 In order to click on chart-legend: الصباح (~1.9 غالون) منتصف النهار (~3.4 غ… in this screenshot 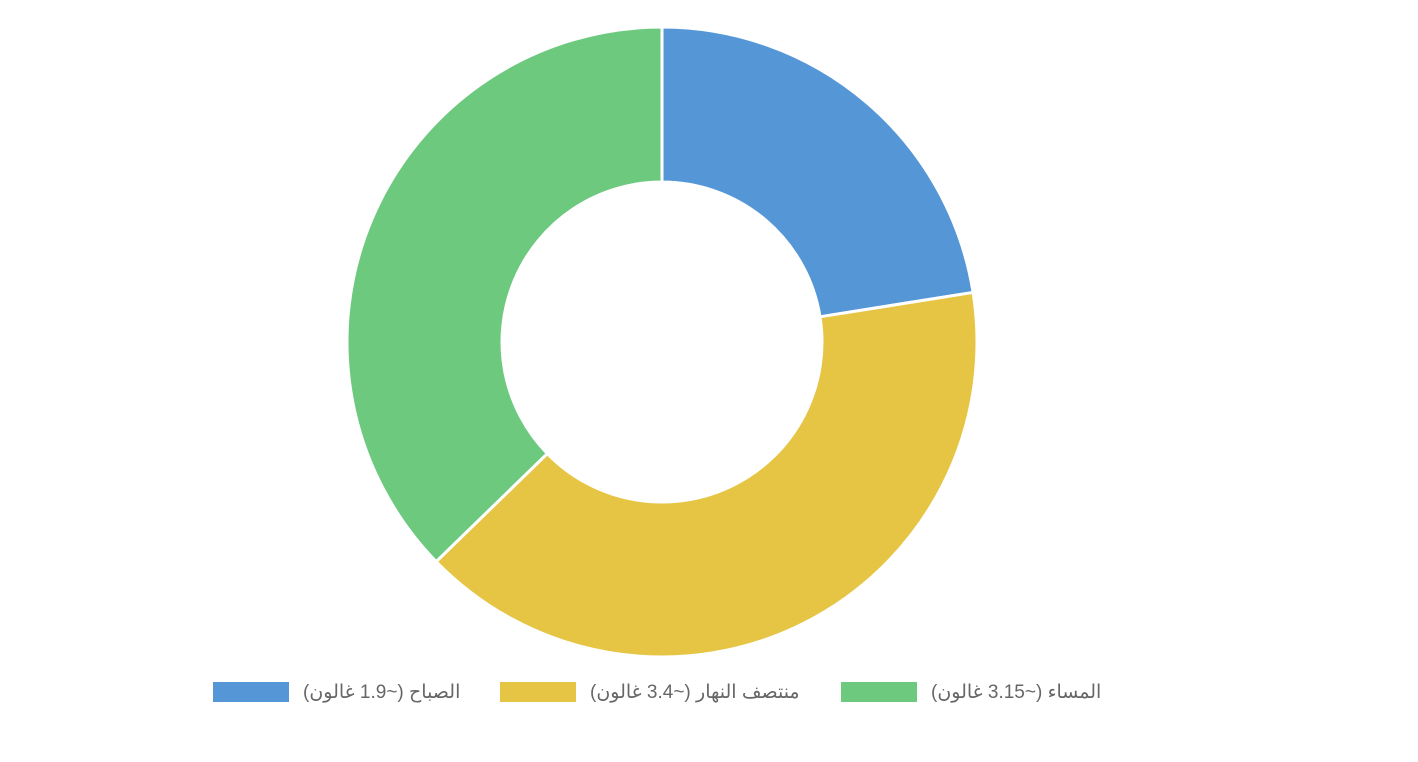, I will do `click(709, 692)`.